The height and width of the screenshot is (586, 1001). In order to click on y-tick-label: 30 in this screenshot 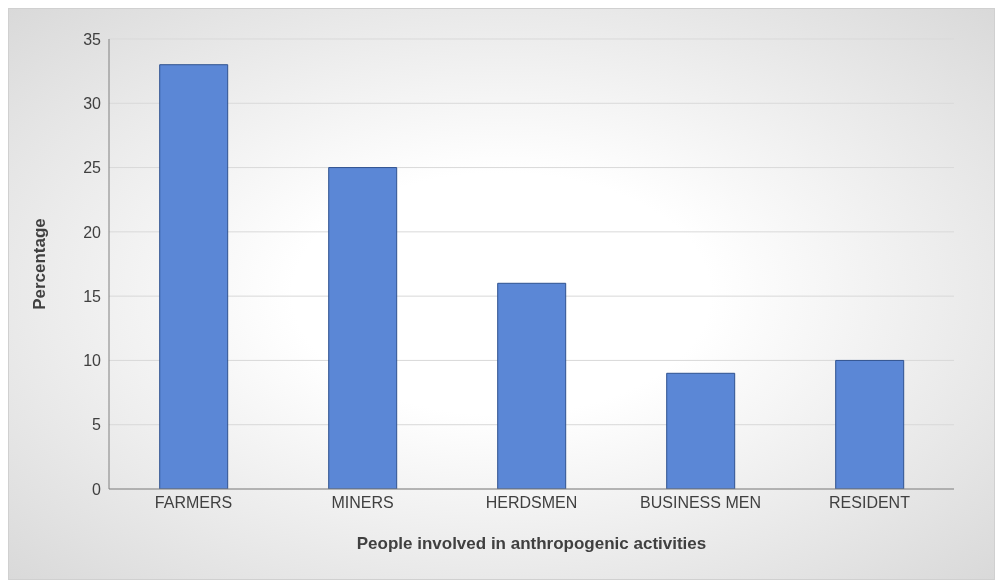, I will do `click(92, 103)`.